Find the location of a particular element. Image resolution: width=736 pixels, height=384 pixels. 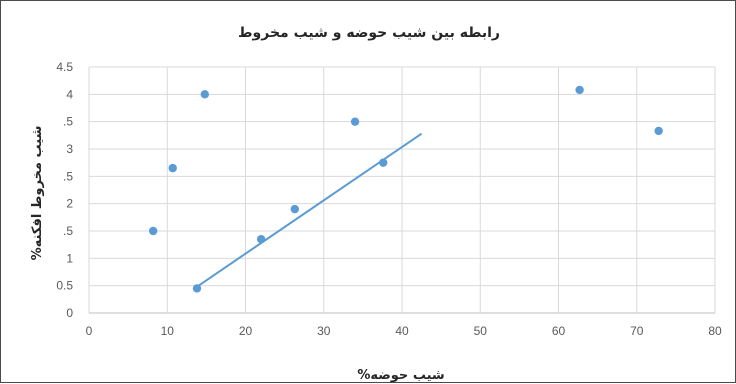

x-tick-label: 0 is located at coordinates (89, 331).